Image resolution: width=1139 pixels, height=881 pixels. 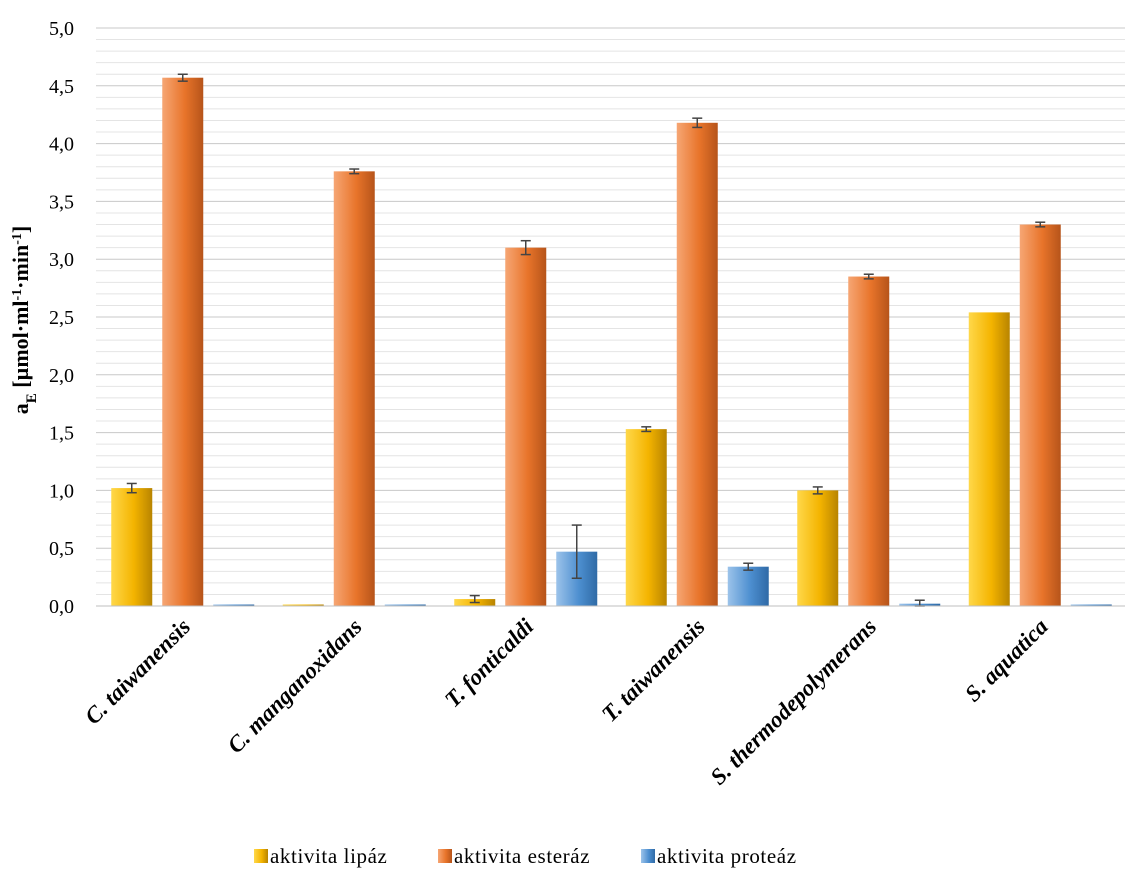 What do you see at coordinates (20, 346) in the screenshot?
I see `ylabel-unit: [µmol·ml` at bounding box center [20, 346].